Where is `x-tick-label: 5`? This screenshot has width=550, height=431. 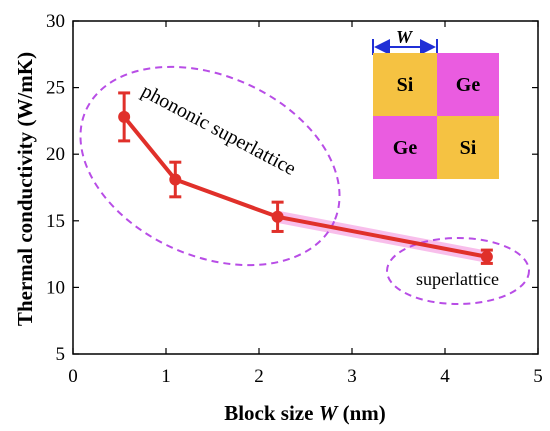 x-tick-label: 5 is located at coordinates (538, 376).